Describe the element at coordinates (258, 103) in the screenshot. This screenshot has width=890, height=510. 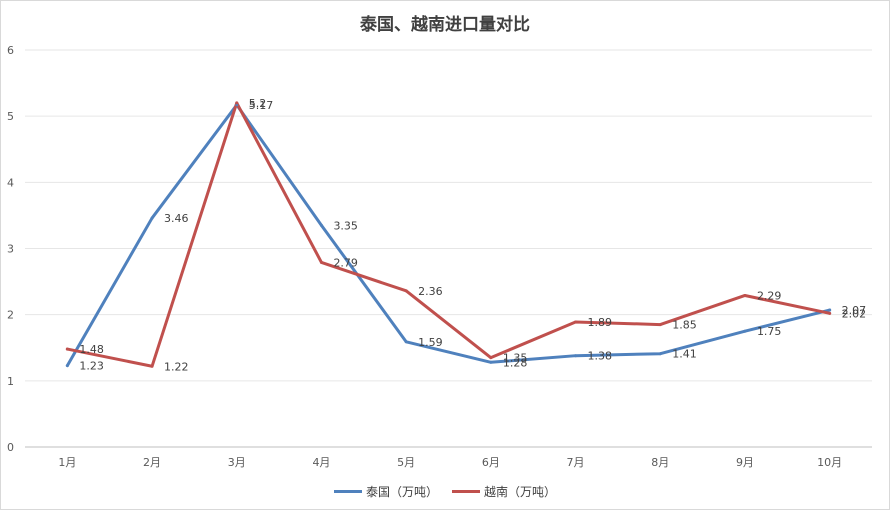
I see `data-label: 5.2` at that location.